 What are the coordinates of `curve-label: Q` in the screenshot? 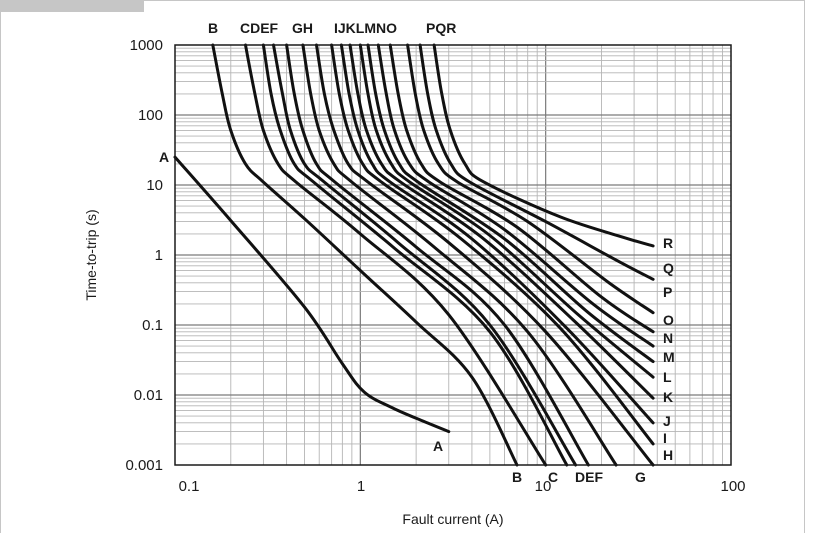 It's located at (668, 268).